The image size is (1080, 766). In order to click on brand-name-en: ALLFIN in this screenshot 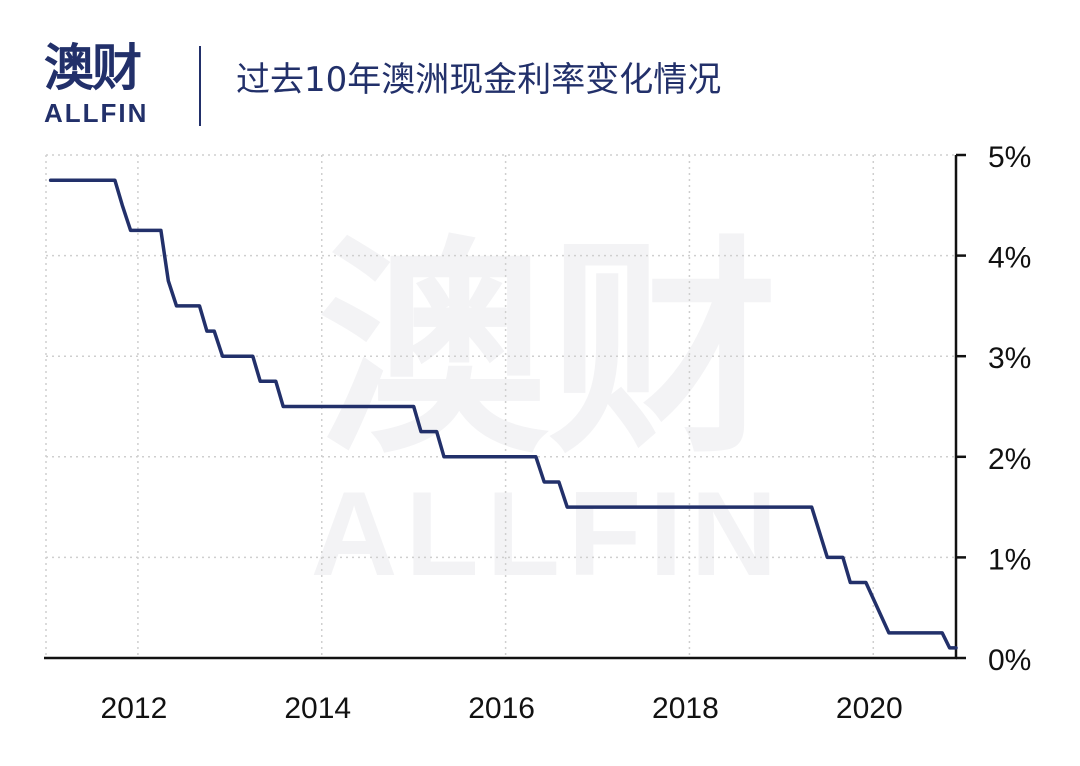, I will do `click(96, 113)`.